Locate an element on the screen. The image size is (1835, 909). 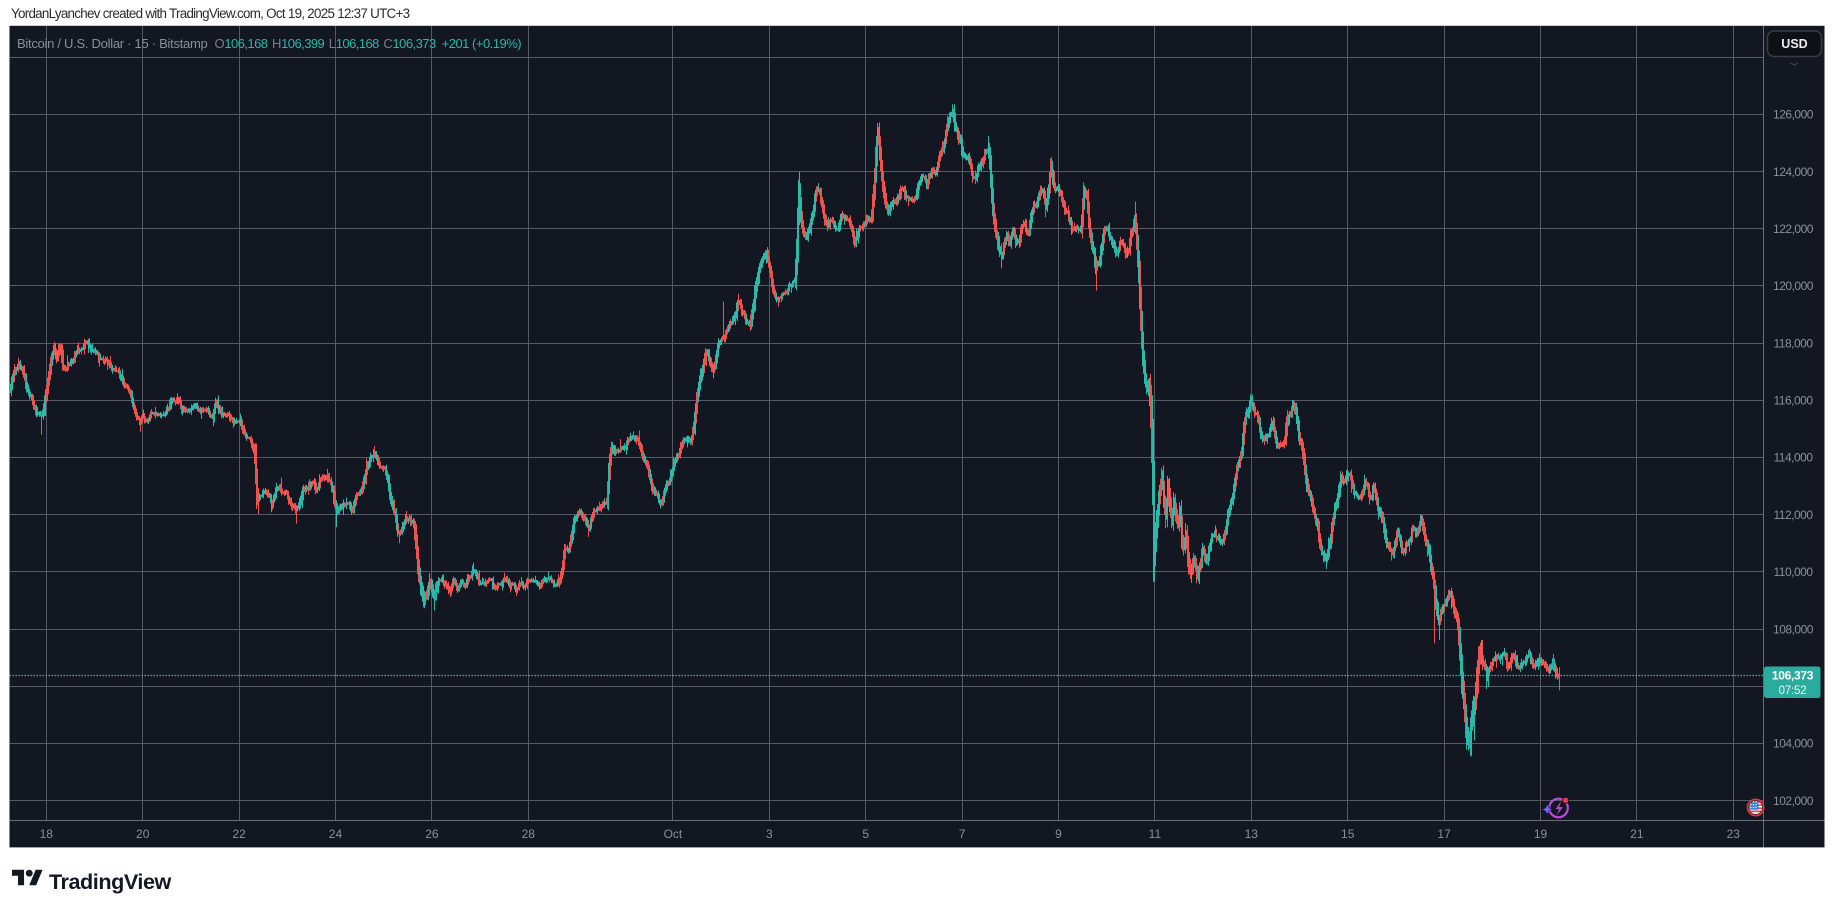
svg-text: 124,000 is located at coordinates (1793, 172).